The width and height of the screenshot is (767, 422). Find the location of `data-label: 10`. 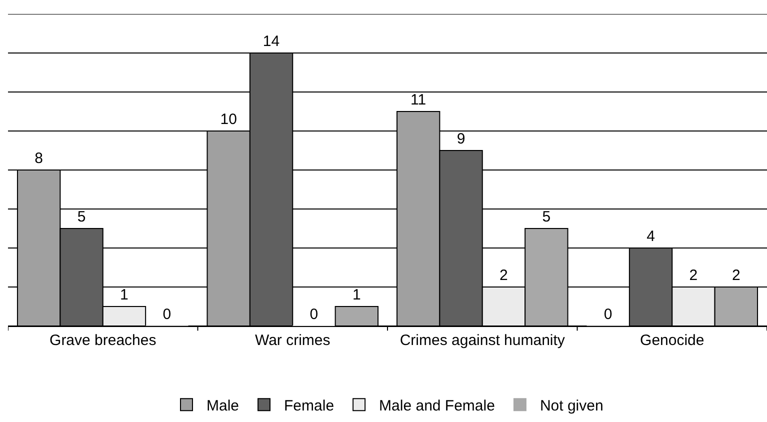

data-label: 10 is located at coordinates (228, 119).